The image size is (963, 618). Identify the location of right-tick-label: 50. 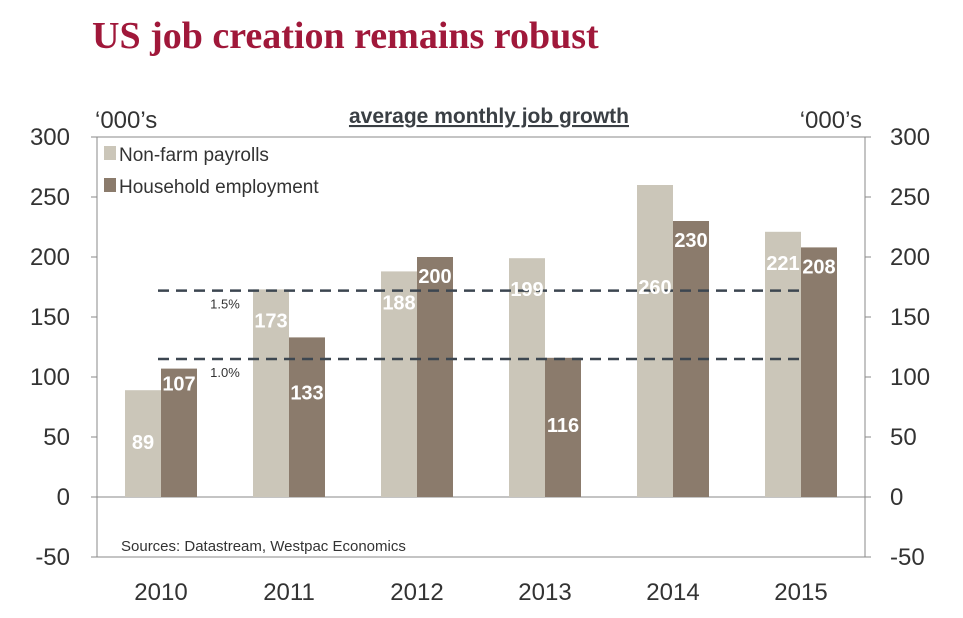
(903, 437).